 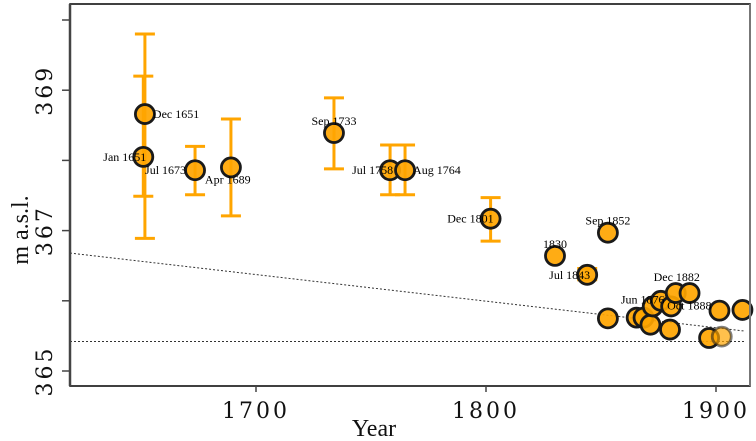 I want to click on x-tick-label: 1800, so click(x=486, y=411).